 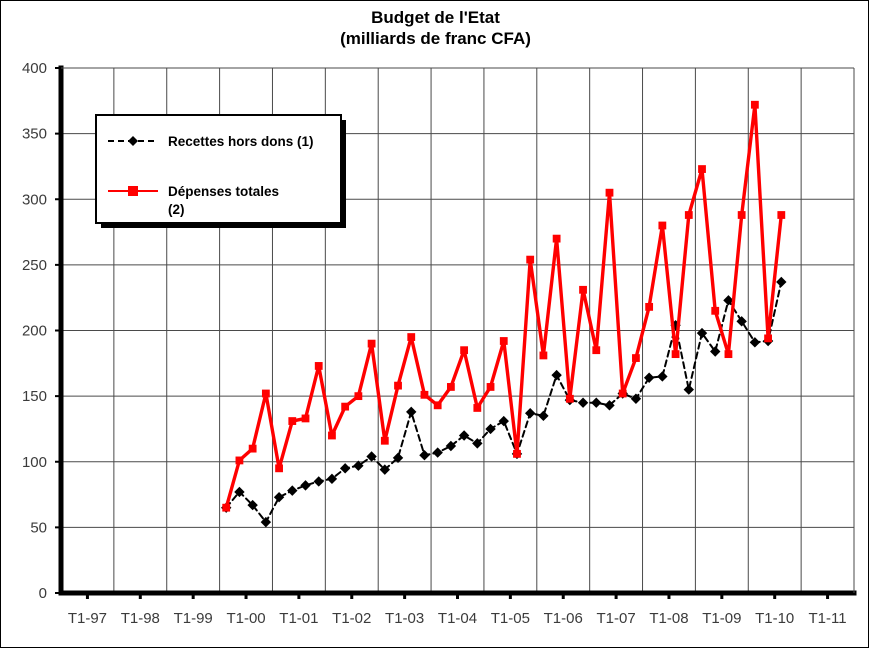 What do you see at coordinates (43, 593) in the screenshot?
I see `y-tick-label: 0` at bounding box center [43, 593].